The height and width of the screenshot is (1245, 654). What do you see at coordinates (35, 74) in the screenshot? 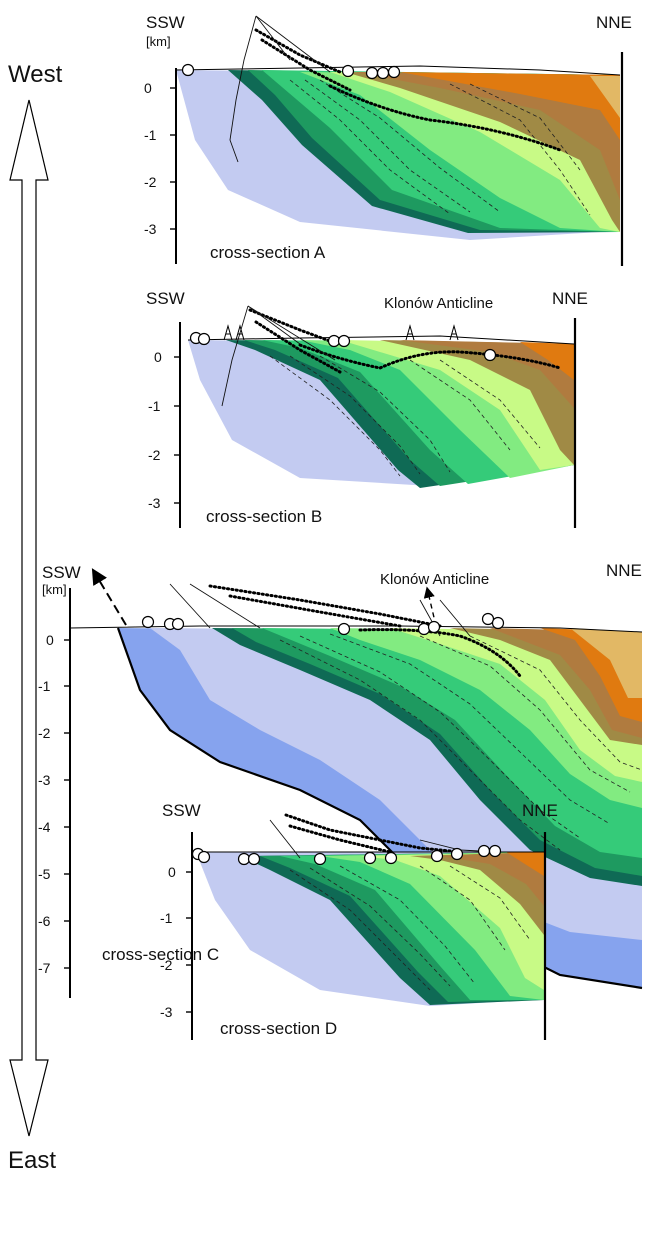
I see `west-label: West` at bounding box center [35, 74].